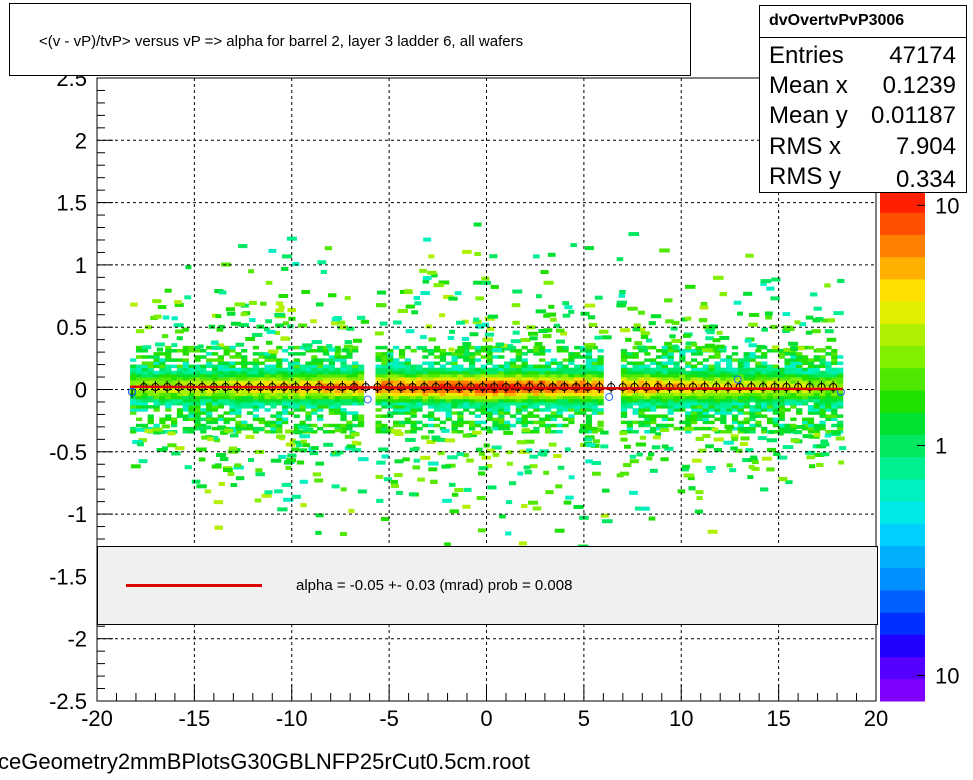 The image size is (973, 780). I want to click on profile-point, so click(751, 387).